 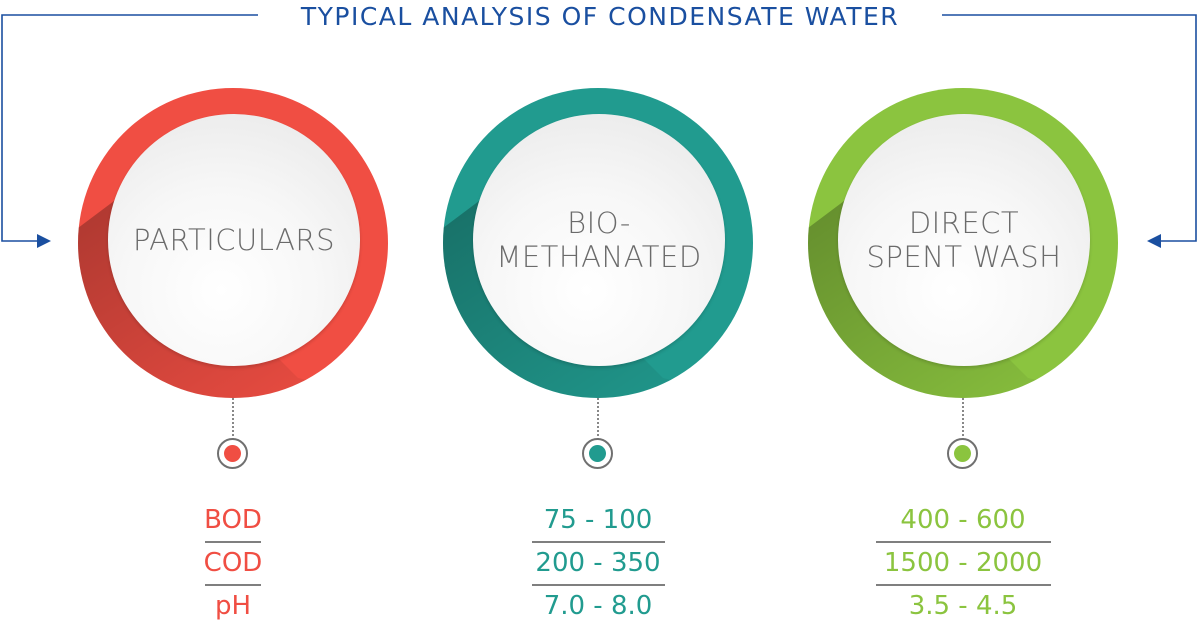 What do you see at coordinates (1154, 241) in the screenshot?
I see `arrow-left-icon` at bounding box center [1154, 241].